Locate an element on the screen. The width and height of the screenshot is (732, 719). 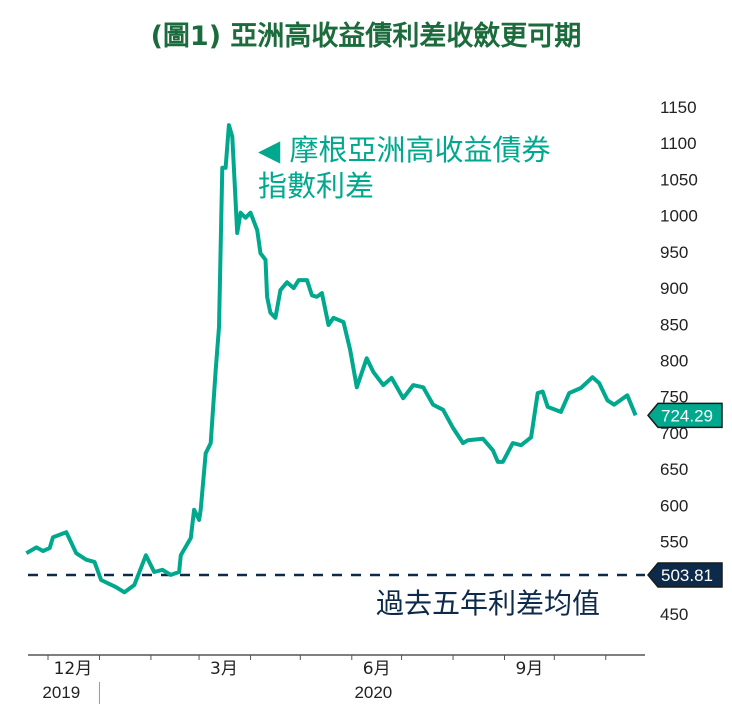
x-tick-label: 3月 is located at coordinates (224, 669).